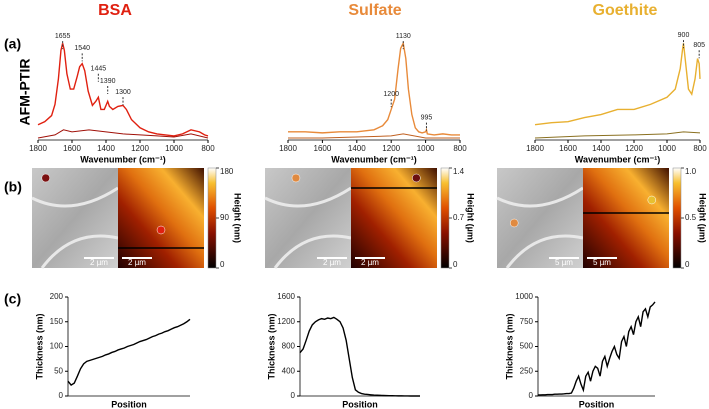  I want to click on peak-label: 1540, so click(82, 48).